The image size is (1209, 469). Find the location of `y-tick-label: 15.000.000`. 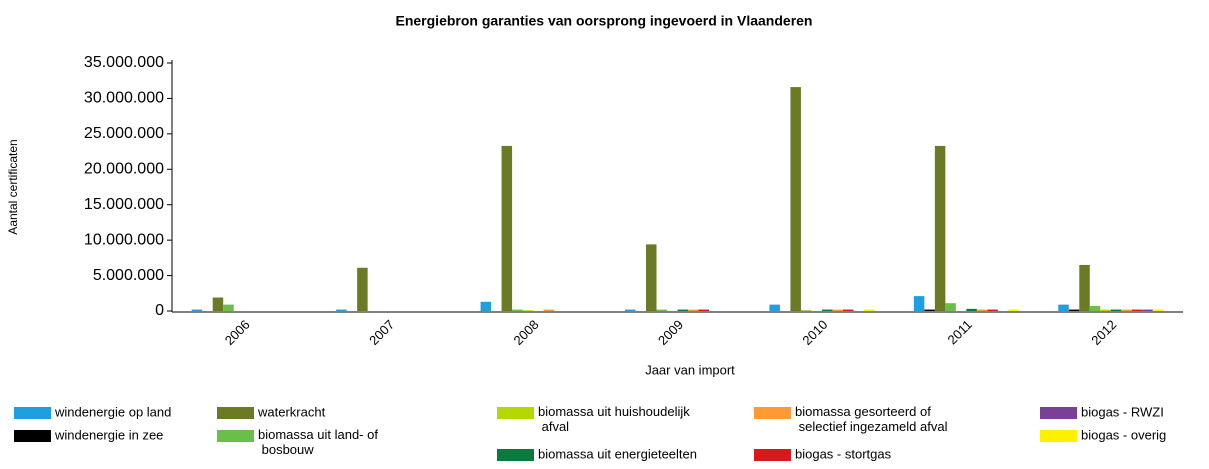

y-tick-label: 15.000.000 is located at coordinates (124, 204).